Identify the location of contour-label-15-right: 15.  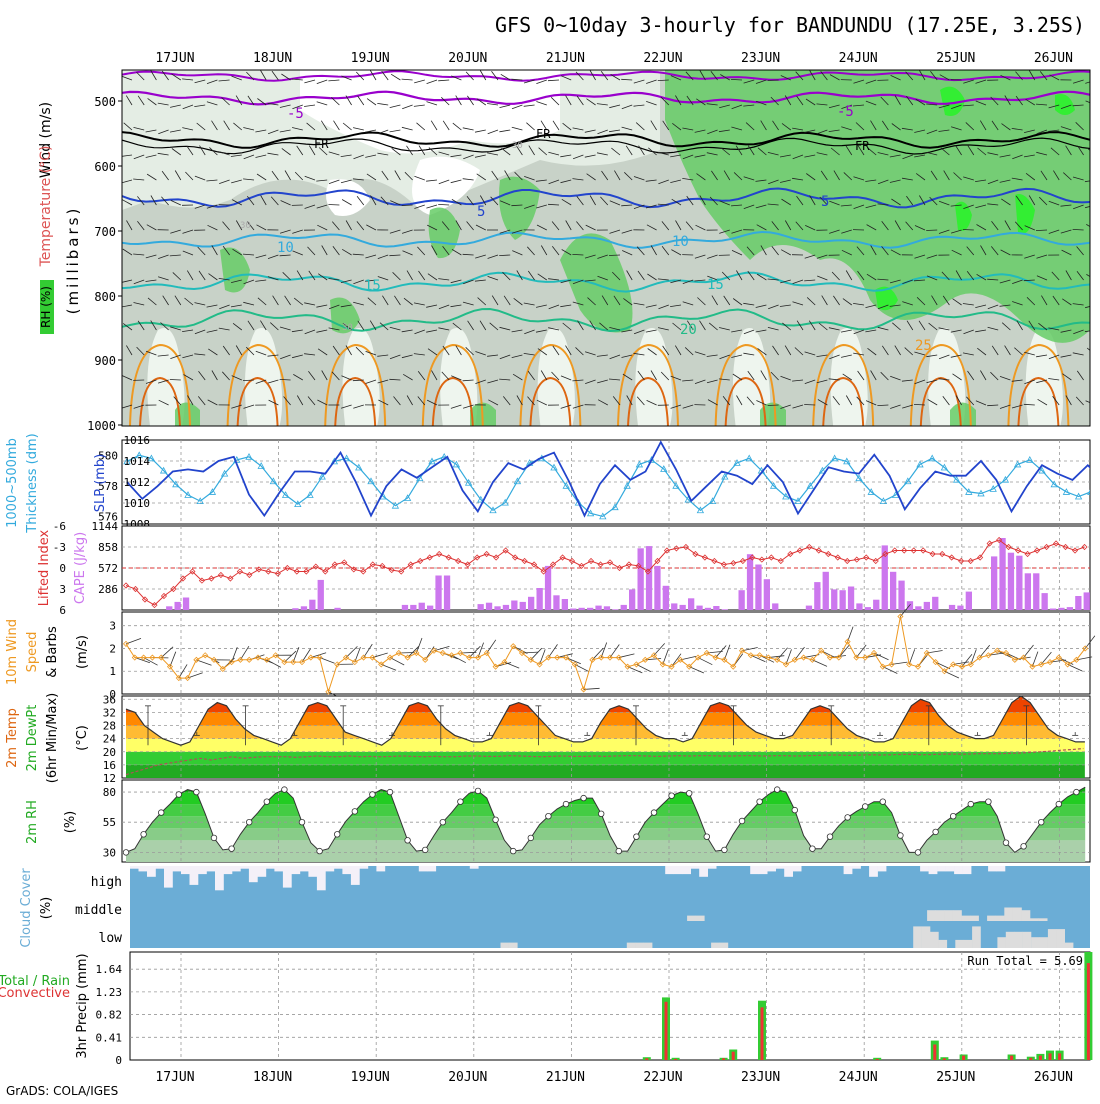
(715, 285).